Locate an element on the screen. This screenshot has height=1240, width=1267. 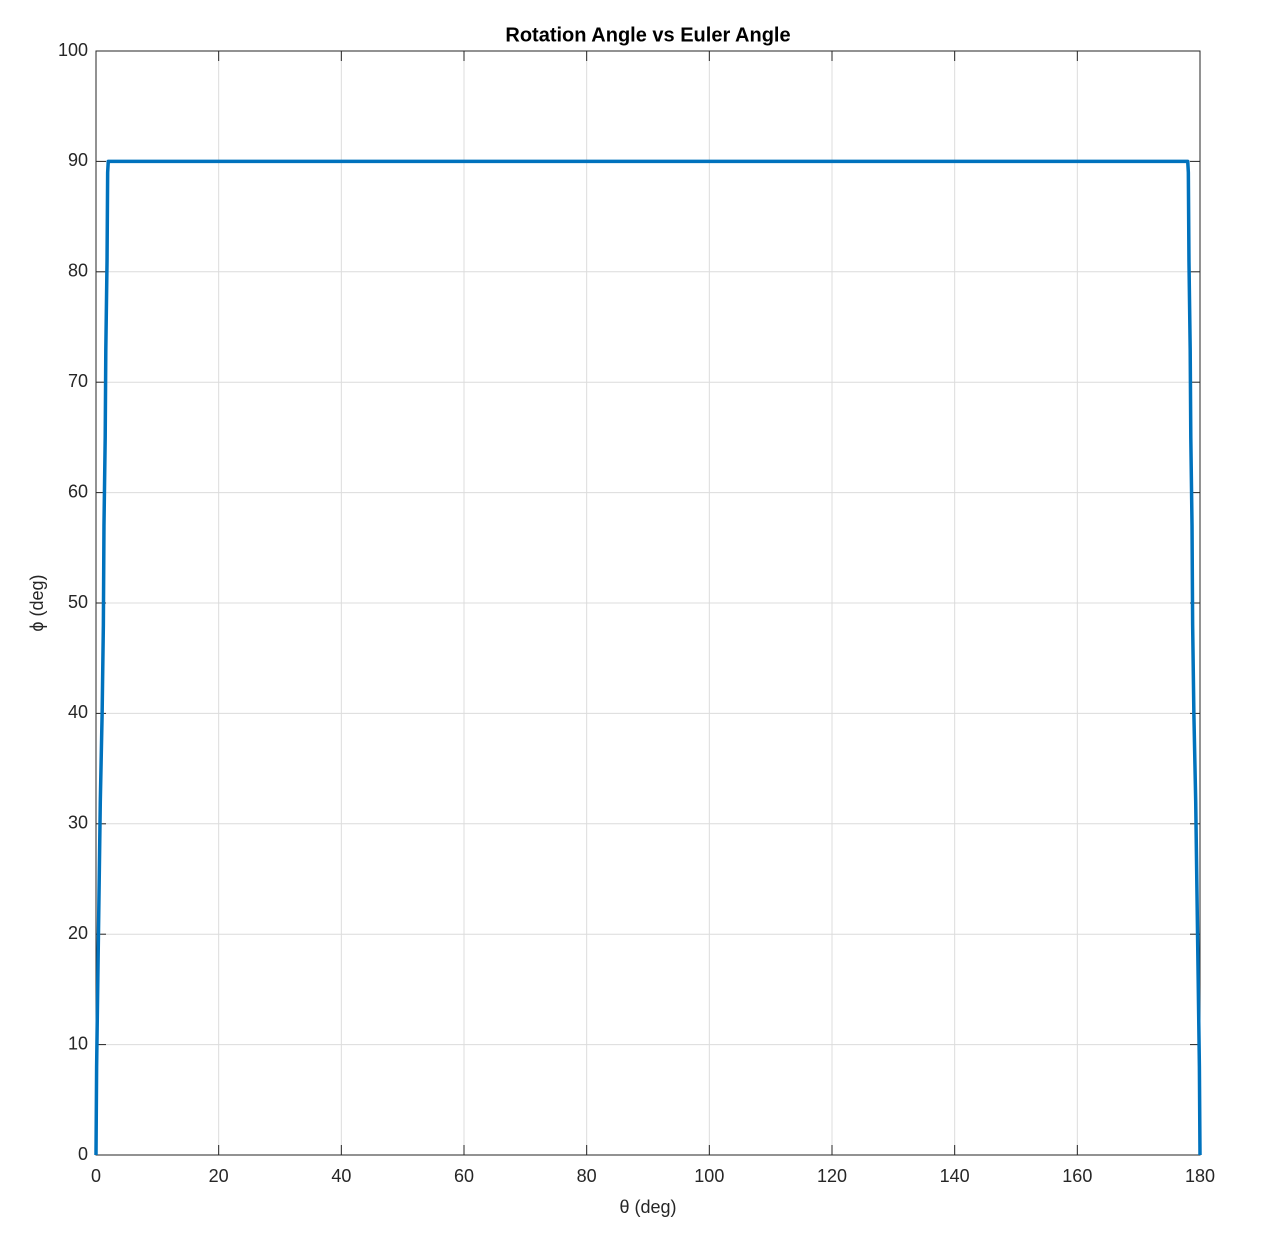
chart-title: Rotation Angle vs Euler Angle is located at coordinates (647, 35).